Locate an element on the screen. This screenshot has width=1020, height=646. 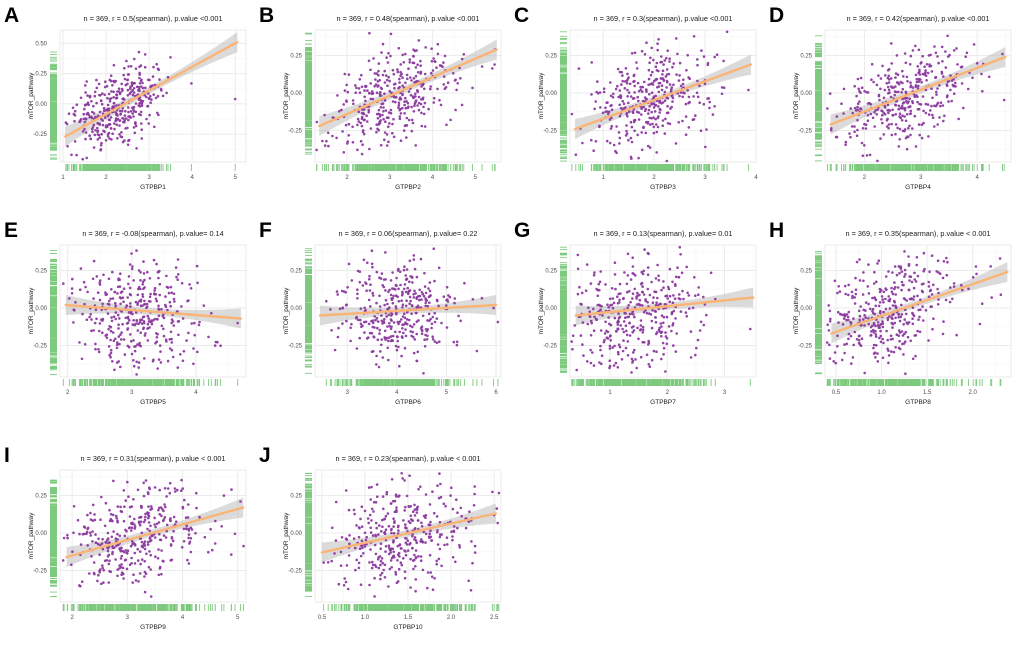
x-axis-title: GTPBP4 is located at coordinates (918, 187).